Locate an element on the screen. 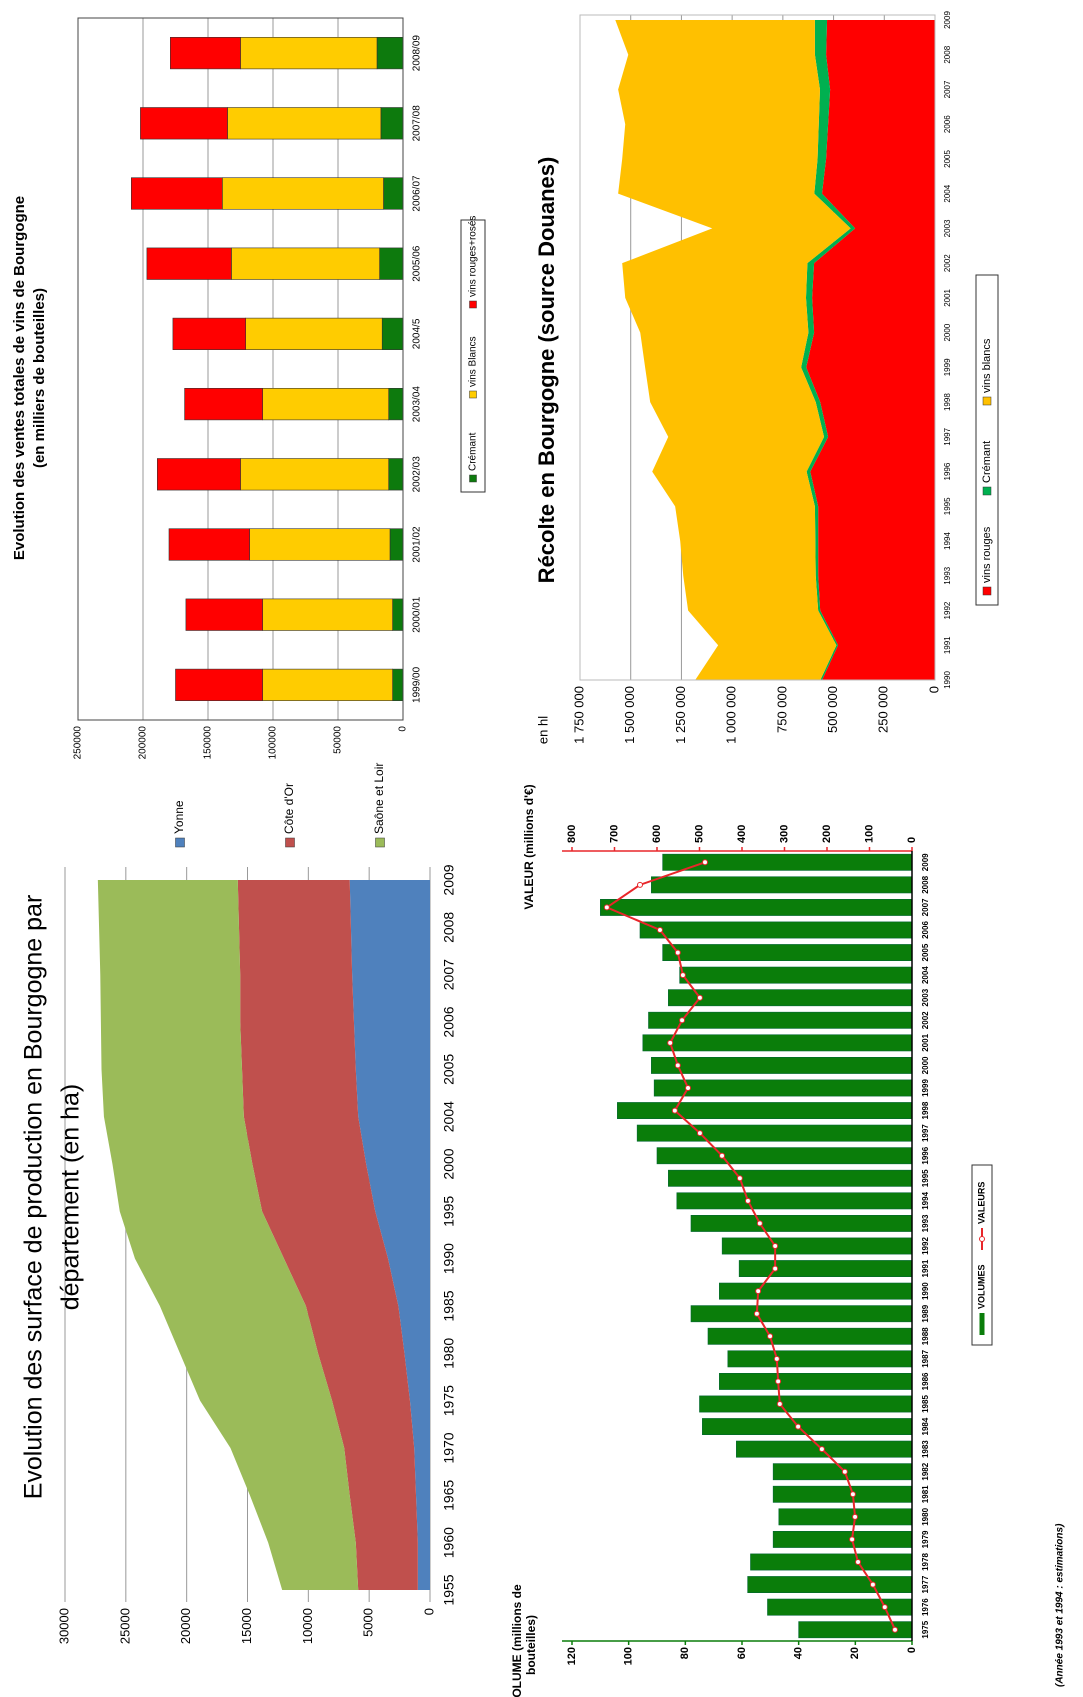 This screenshot has width=1083, height=1697. legend-label: vins rouges+rosés is located at coordinates (473, 256).